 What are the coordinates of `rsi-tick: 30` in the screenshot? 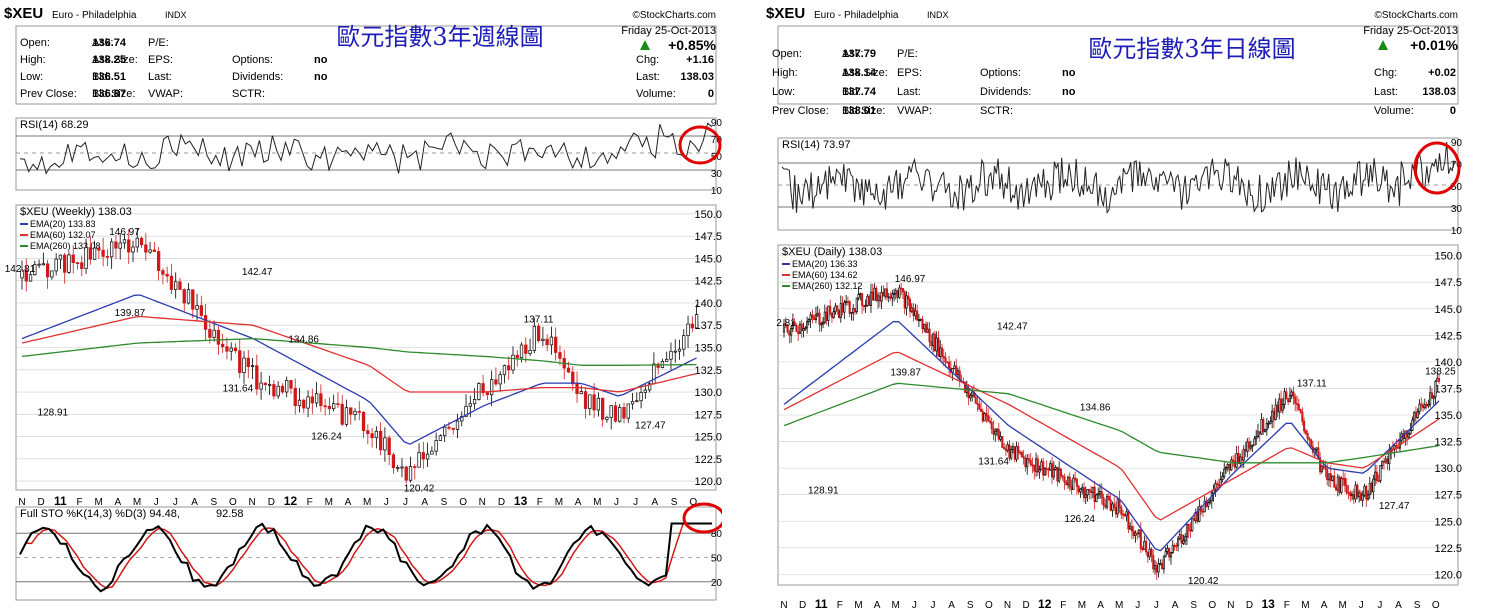 It's located at (716, 174).